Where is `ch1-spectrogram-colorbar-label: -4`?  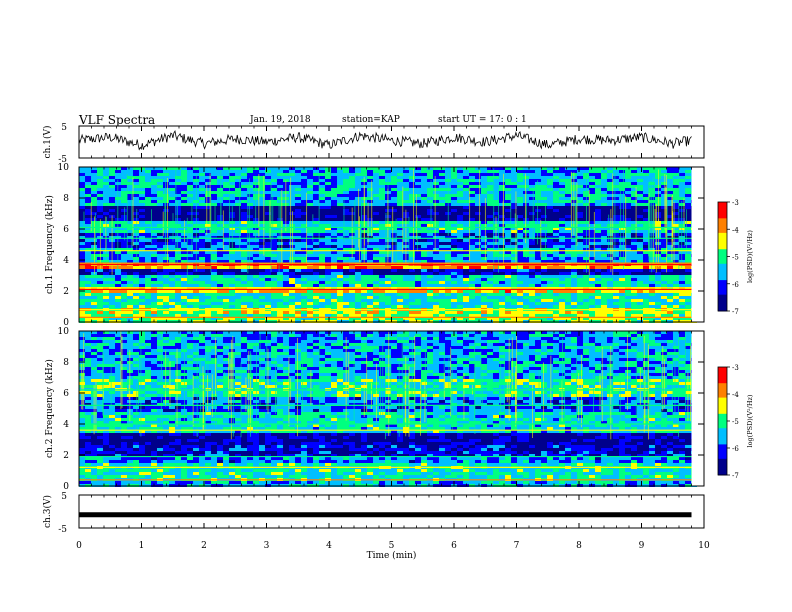
ch1-spectrogram-colorbar-label: -4 is located at coordinates (735, 230).